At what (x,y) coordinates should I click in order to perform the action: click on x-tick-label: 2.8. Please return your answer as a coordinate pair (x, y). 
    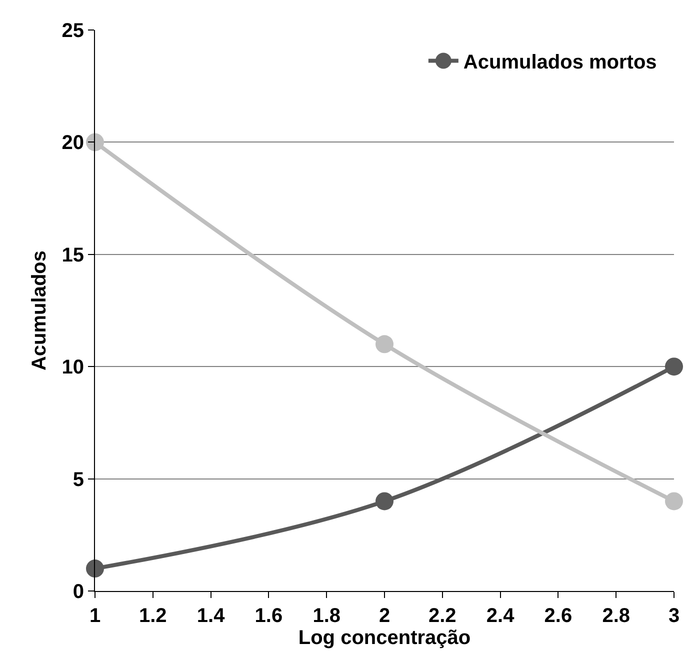
    Looking at the image, I should click on (616, 616).